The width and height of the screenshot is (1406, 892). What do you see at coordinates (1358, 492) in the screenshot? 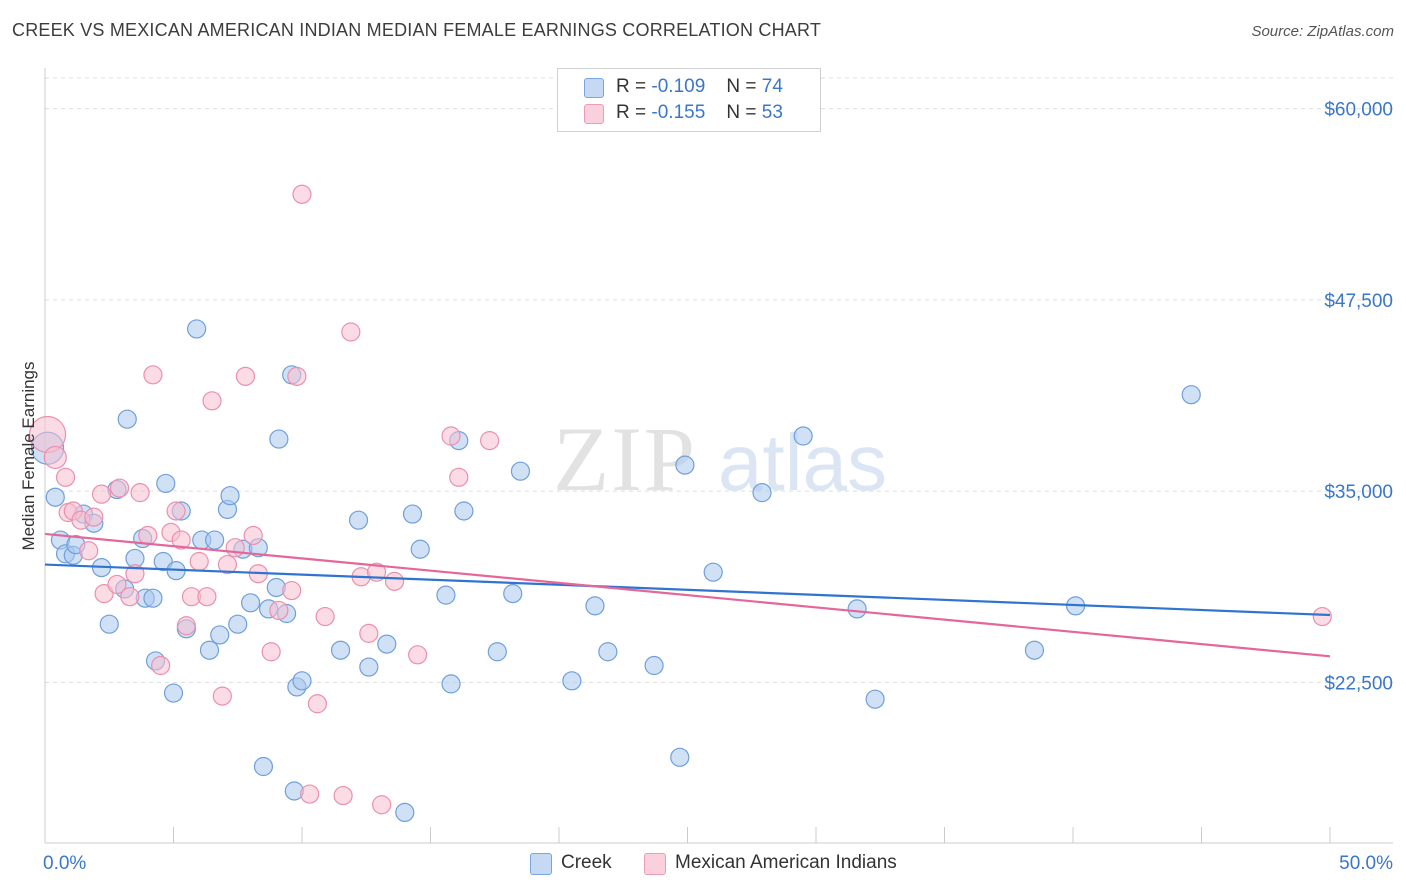
I see `y-tick-label: $35,000` at bounding box center [1358, 492].